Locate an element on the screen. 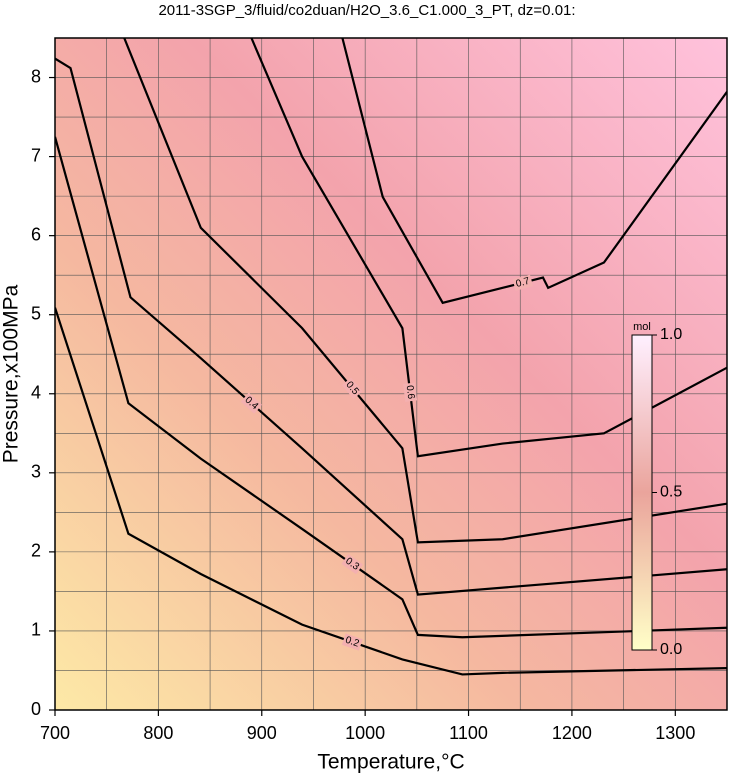  x-tick-label: 1100 is located at coordinates (468, 733).